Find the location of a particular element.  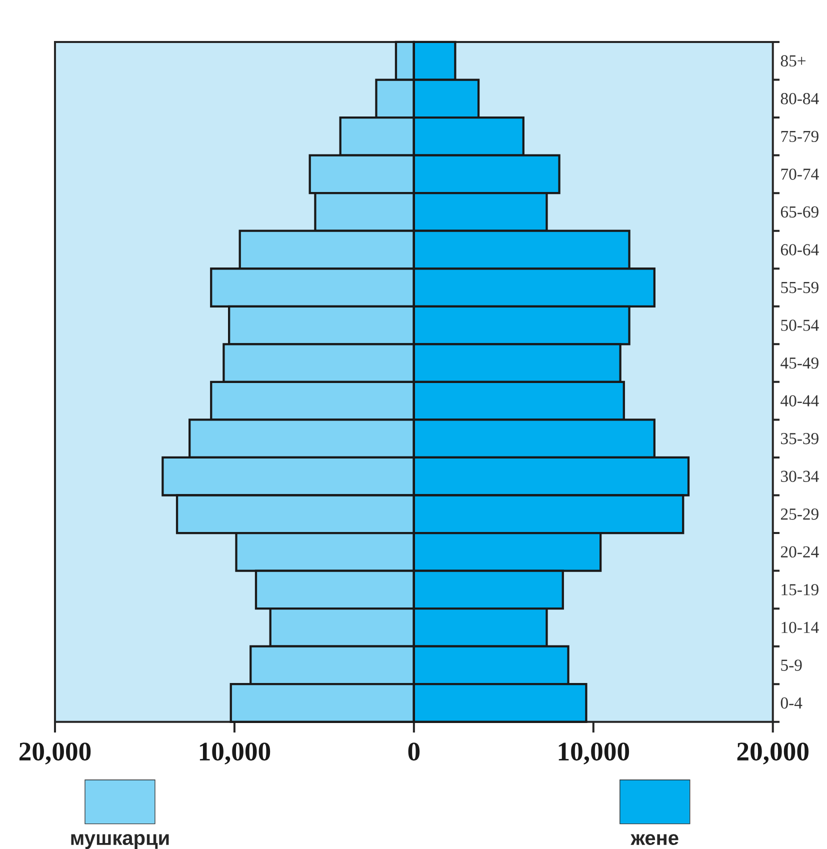

legend-label: мушкарци is located at coordinates (120, 841).